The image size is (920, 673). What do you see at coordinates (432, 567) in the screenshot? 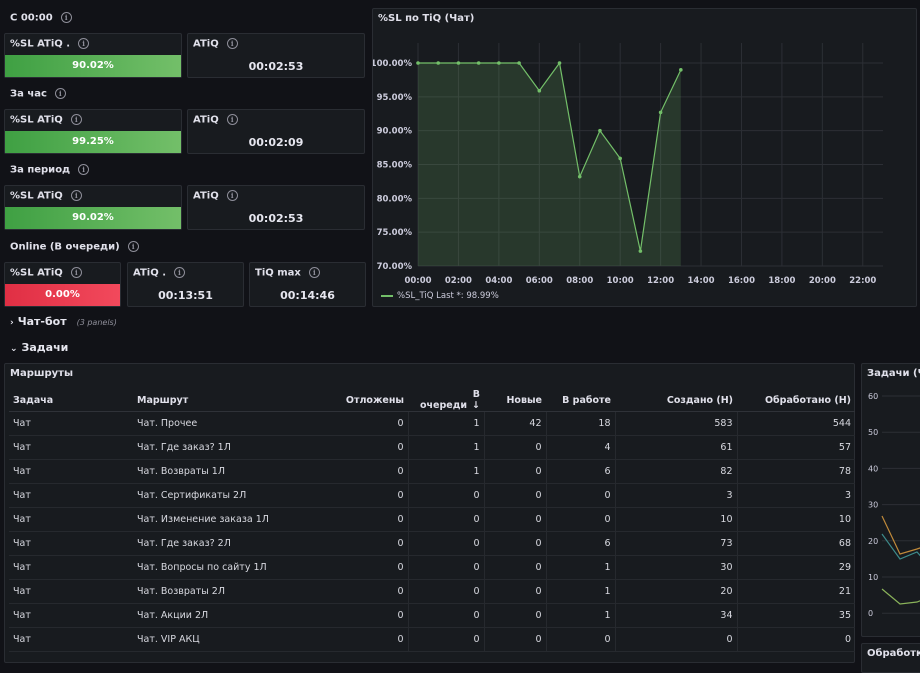
I see `table-row: Чат Чат. Вопросы по сайту 1Л 0 0 0 1 30 29` at bounding box center [432, 567].